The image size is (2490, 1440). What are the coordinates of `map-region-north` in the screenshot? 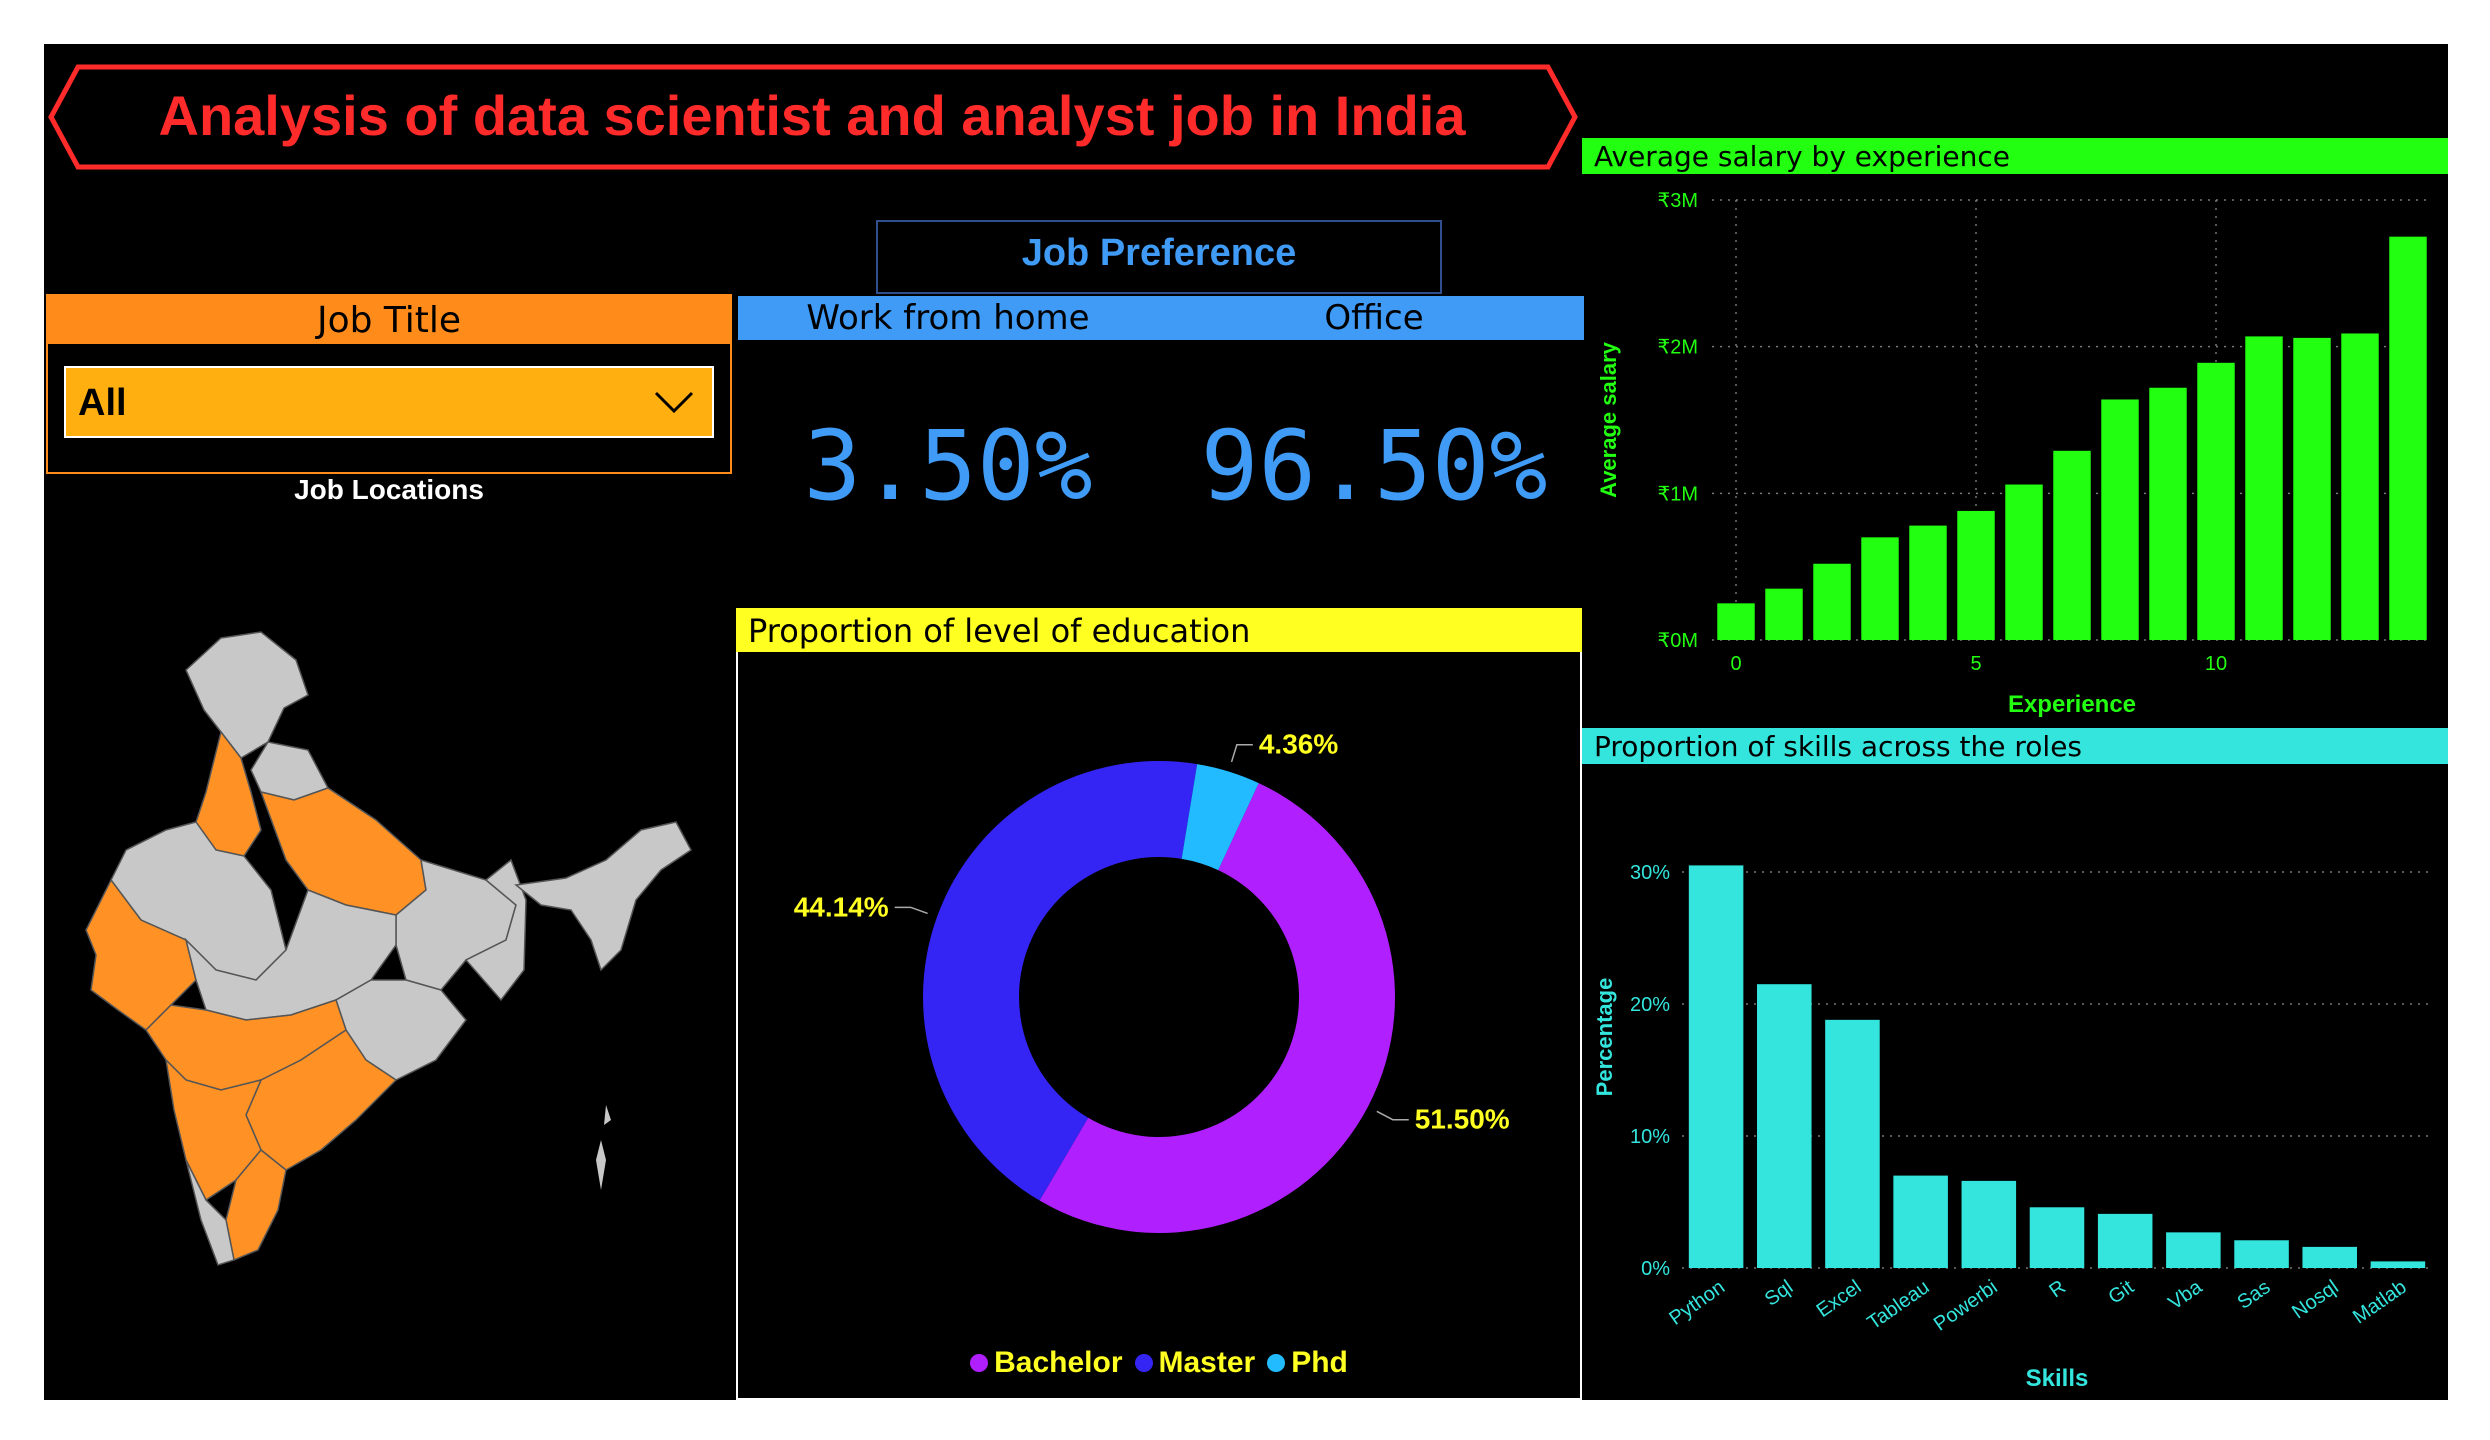 It's located at (247, 695).